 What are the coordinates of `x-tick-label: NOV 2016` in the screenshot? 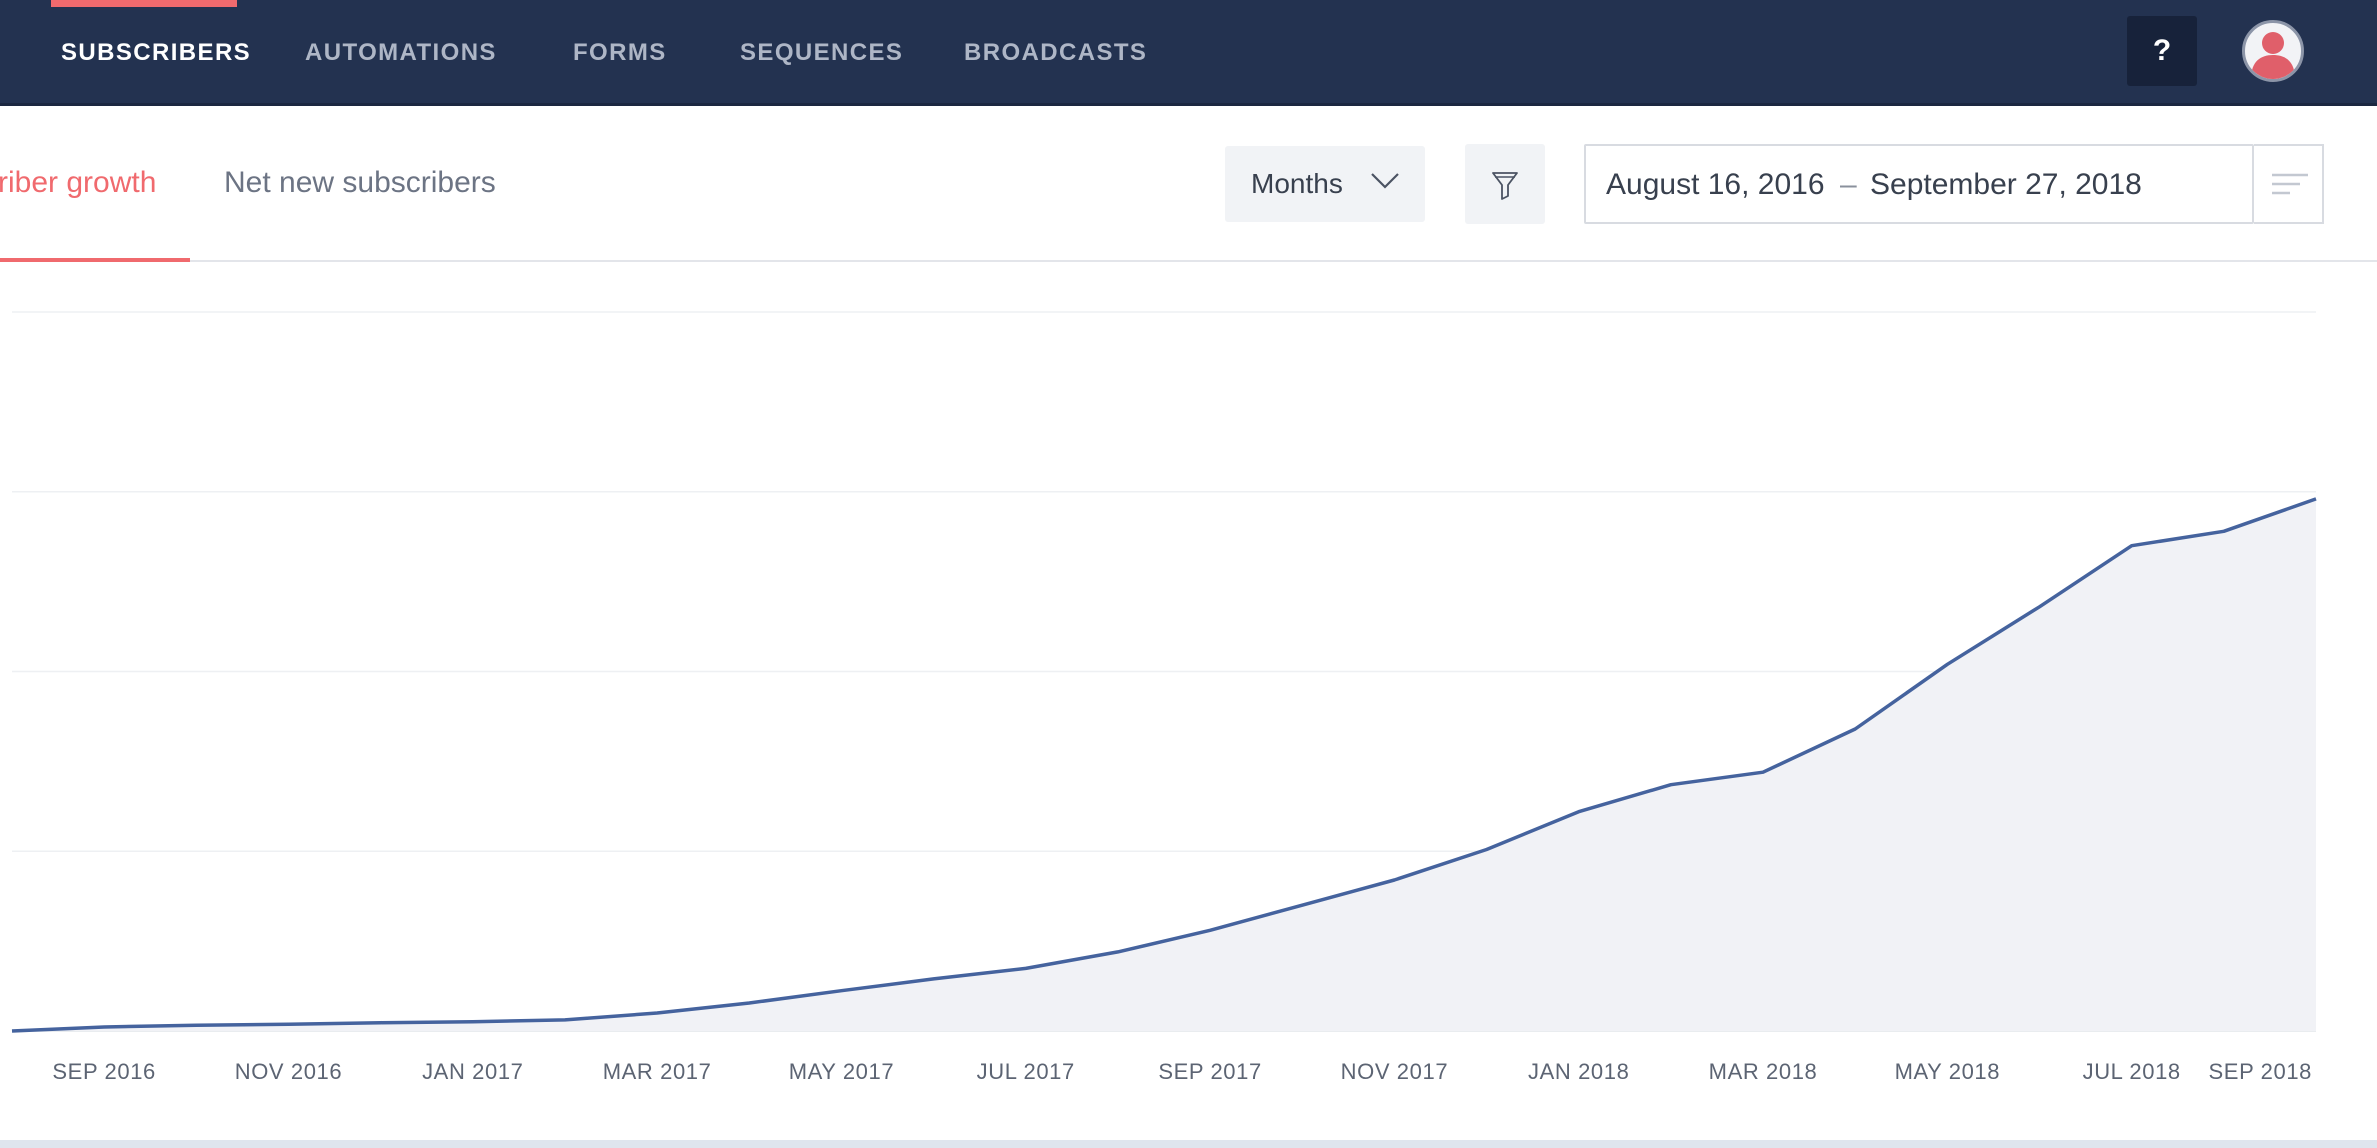 It's located at (289, 1071).